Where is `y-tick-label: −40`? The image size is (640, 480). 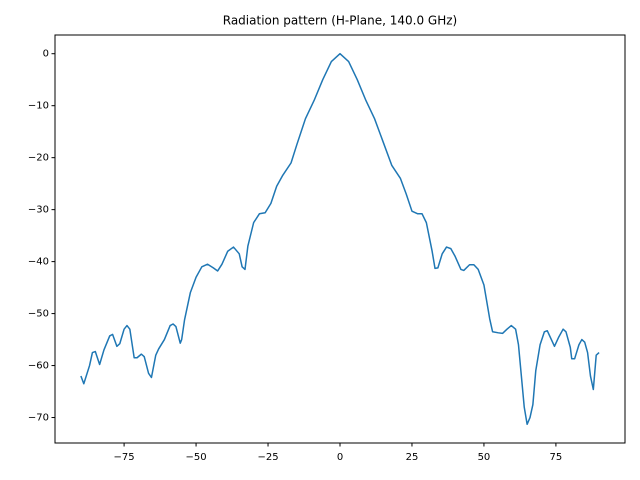
y-tick-label: −40 is located at coordinates (38, 262).